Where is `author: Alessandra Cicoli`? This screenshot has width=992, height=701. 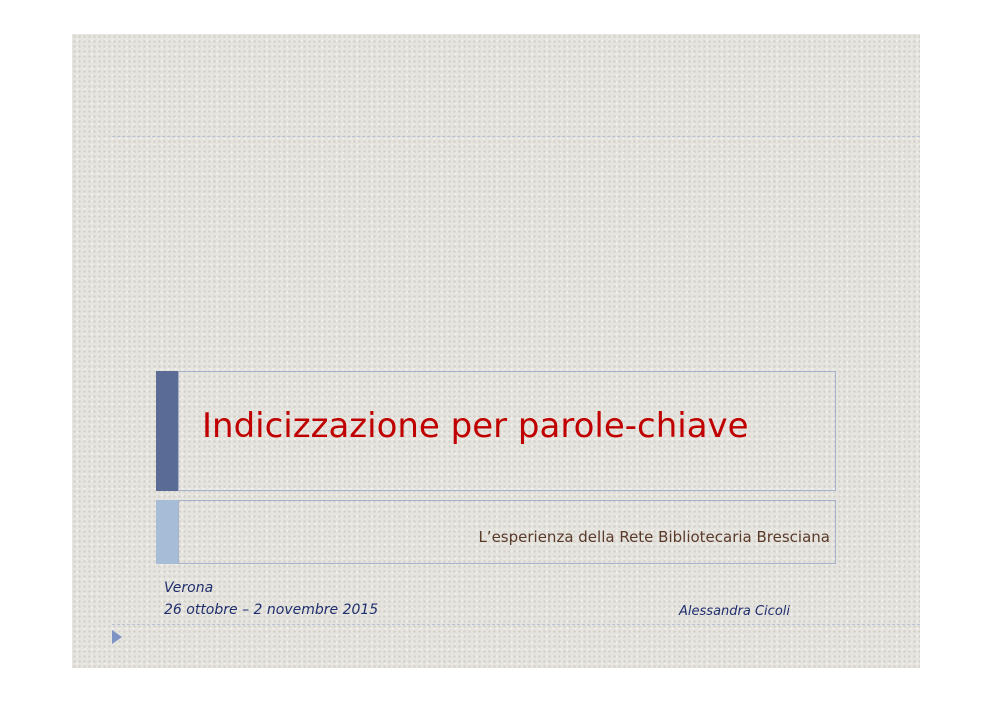
author: Alessandra Cicoli is located at coordinates (734, 611).